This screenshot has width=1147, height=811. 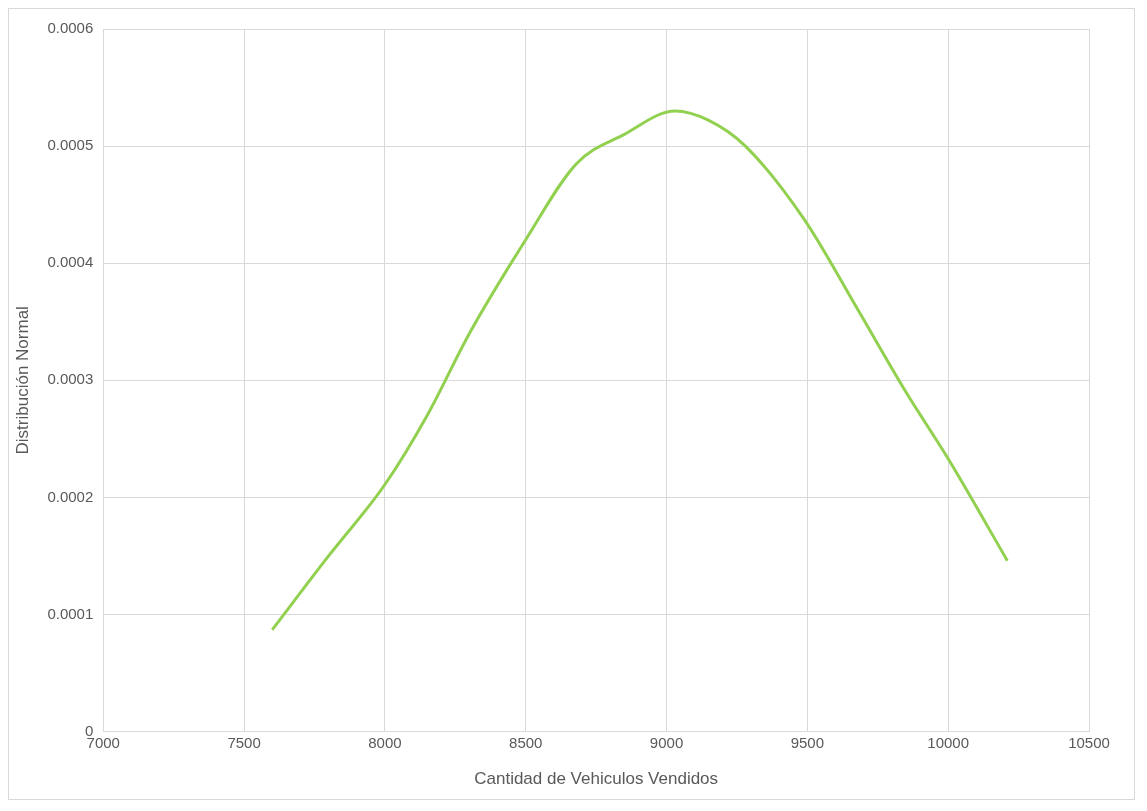 What do you see at coordinates (22, 380) in the screenshot?
I see `y-axis-title: Distribución Normal` at bounding box center [22, 380].